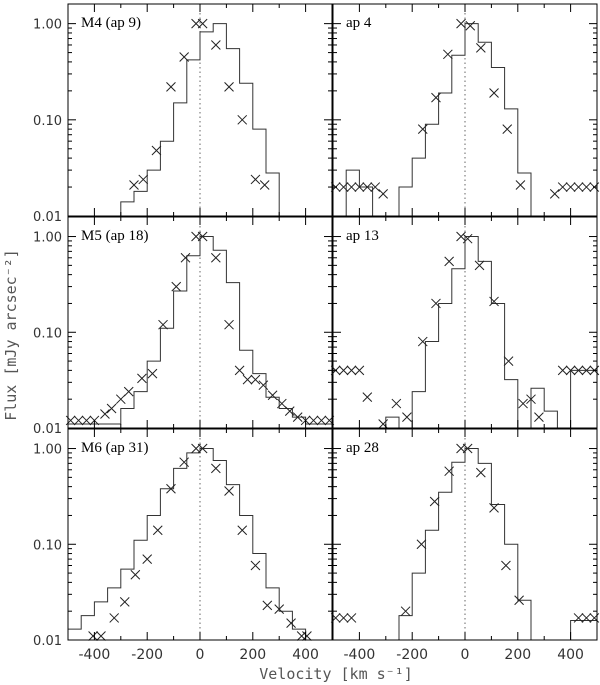 The width and height of the screenshot is (600, 685). Describe the element at coordinates (360, 655) in the screenshot. I see `x-tick-label: -400` at that location.